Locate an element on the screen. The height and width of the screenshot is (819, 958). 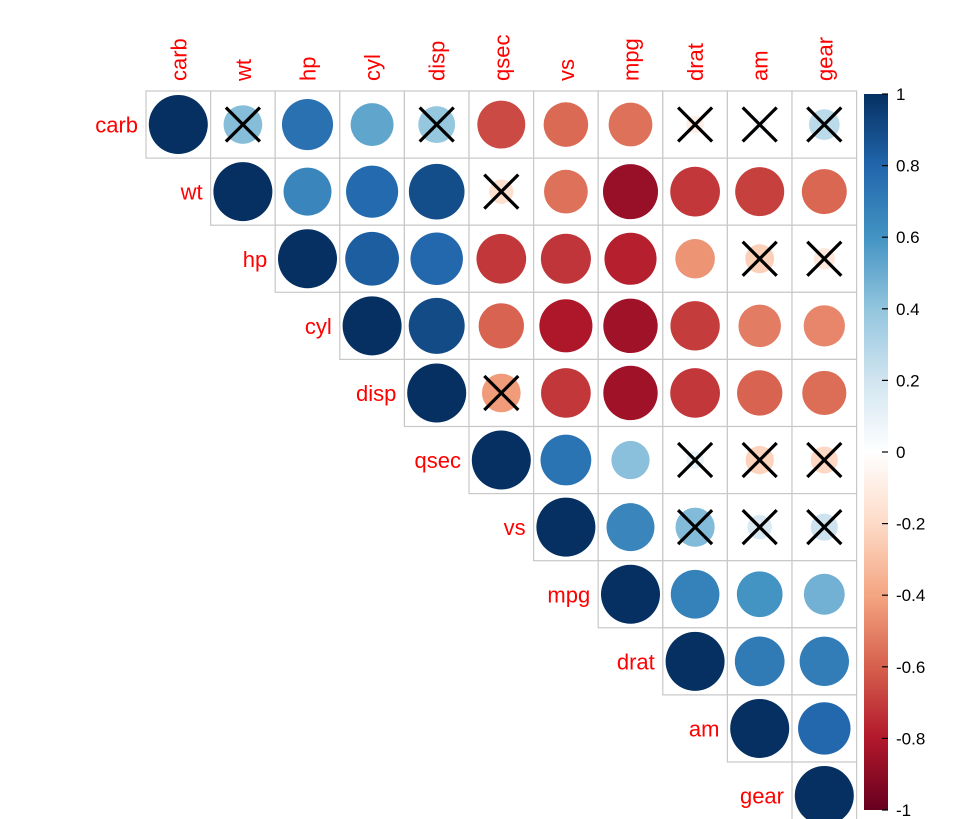
insignificant-cross-vs-gear is located at coordinates (824, 527).